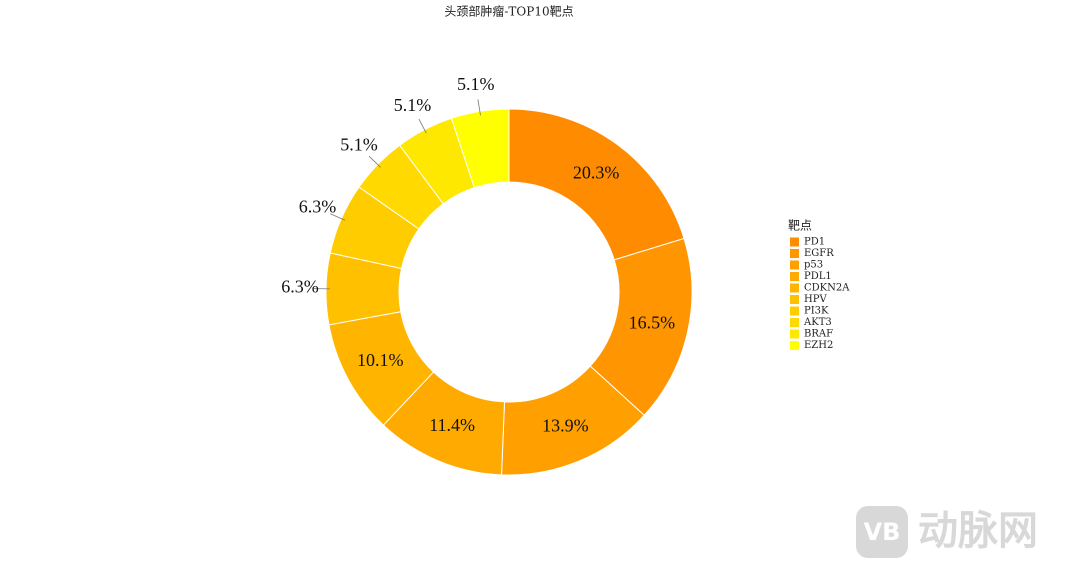  I want to click on legend-label: CDKN2A, so click(827, 288).